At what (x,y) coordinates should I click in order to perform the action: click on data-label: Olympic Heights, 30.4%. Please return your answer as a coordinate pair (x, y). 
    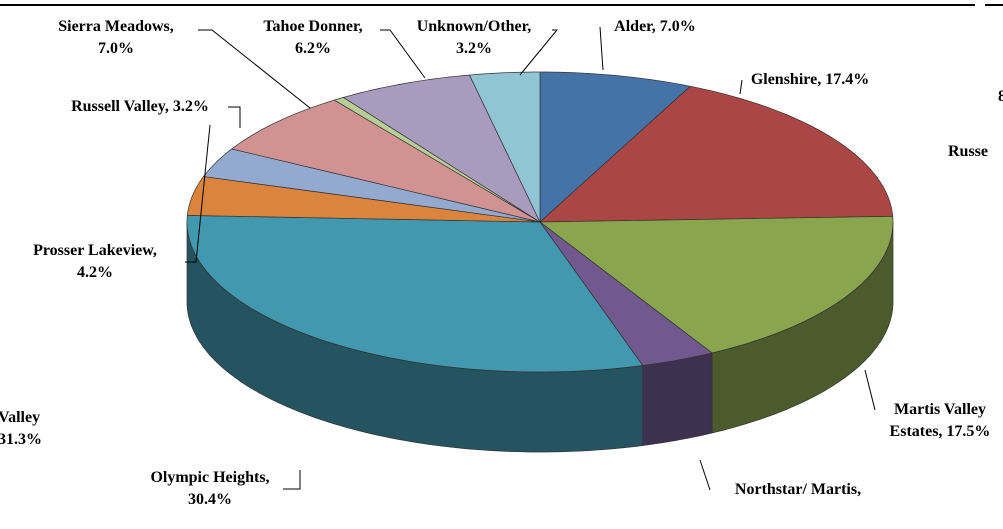
    Looking at the image, I should click on (209, 488).